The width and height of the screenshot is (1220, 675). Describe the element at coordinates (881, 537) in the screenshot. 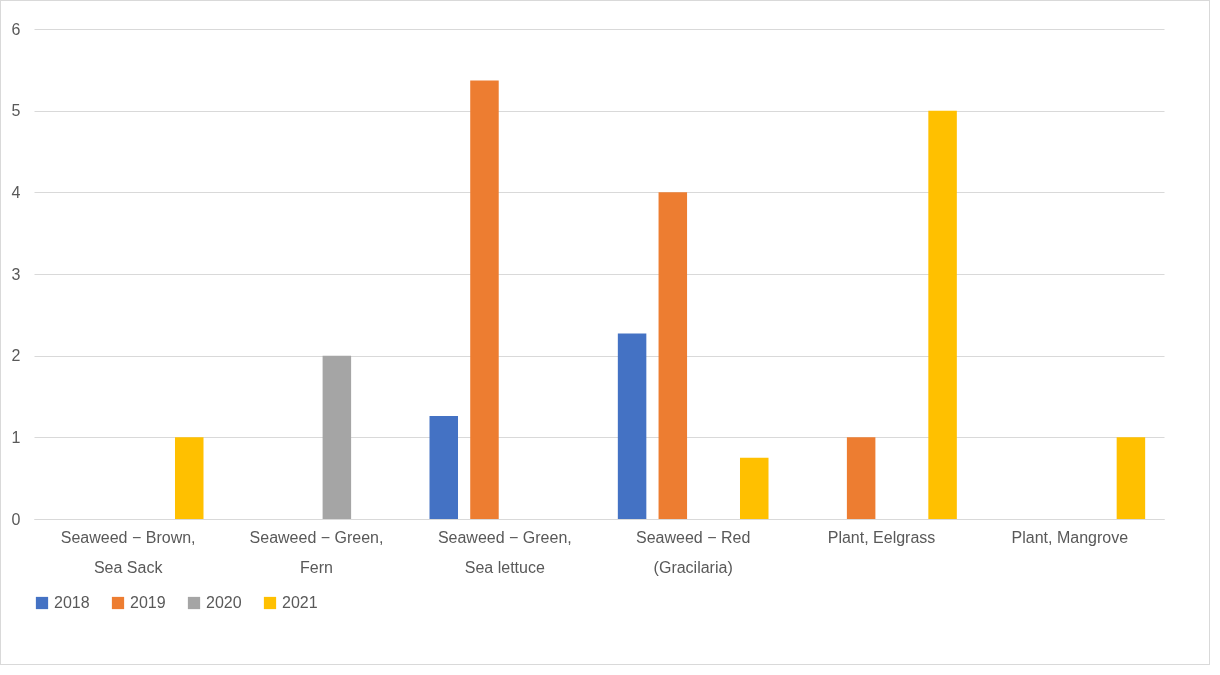

I see `x-tick-label: Plant, Eelgrass` at that location.